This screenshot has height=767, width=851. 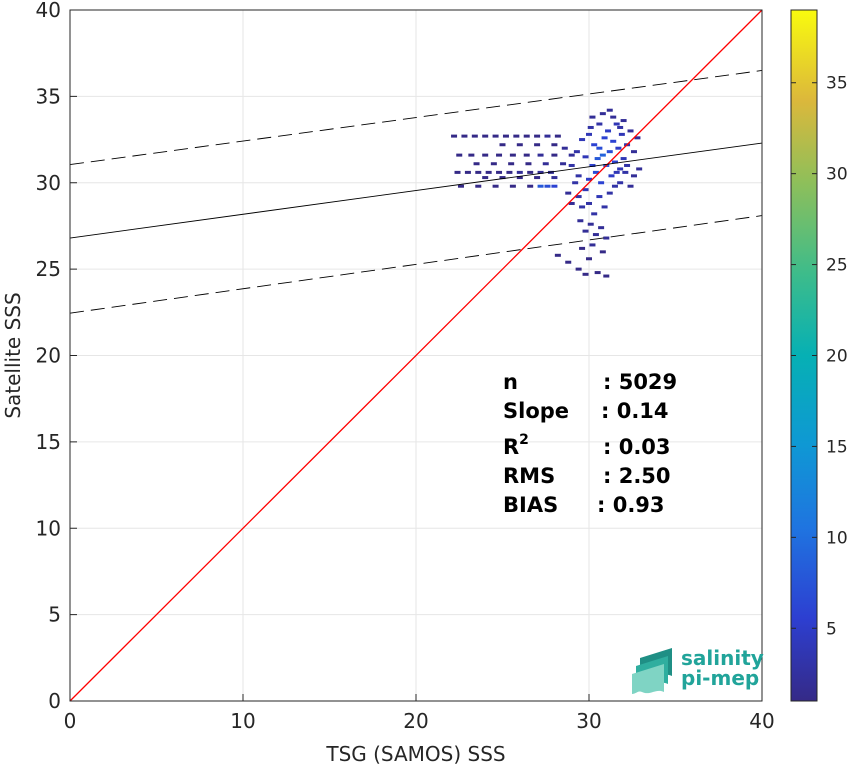 I want to click on y-tick-label: 0, so click(x=54, y=701).